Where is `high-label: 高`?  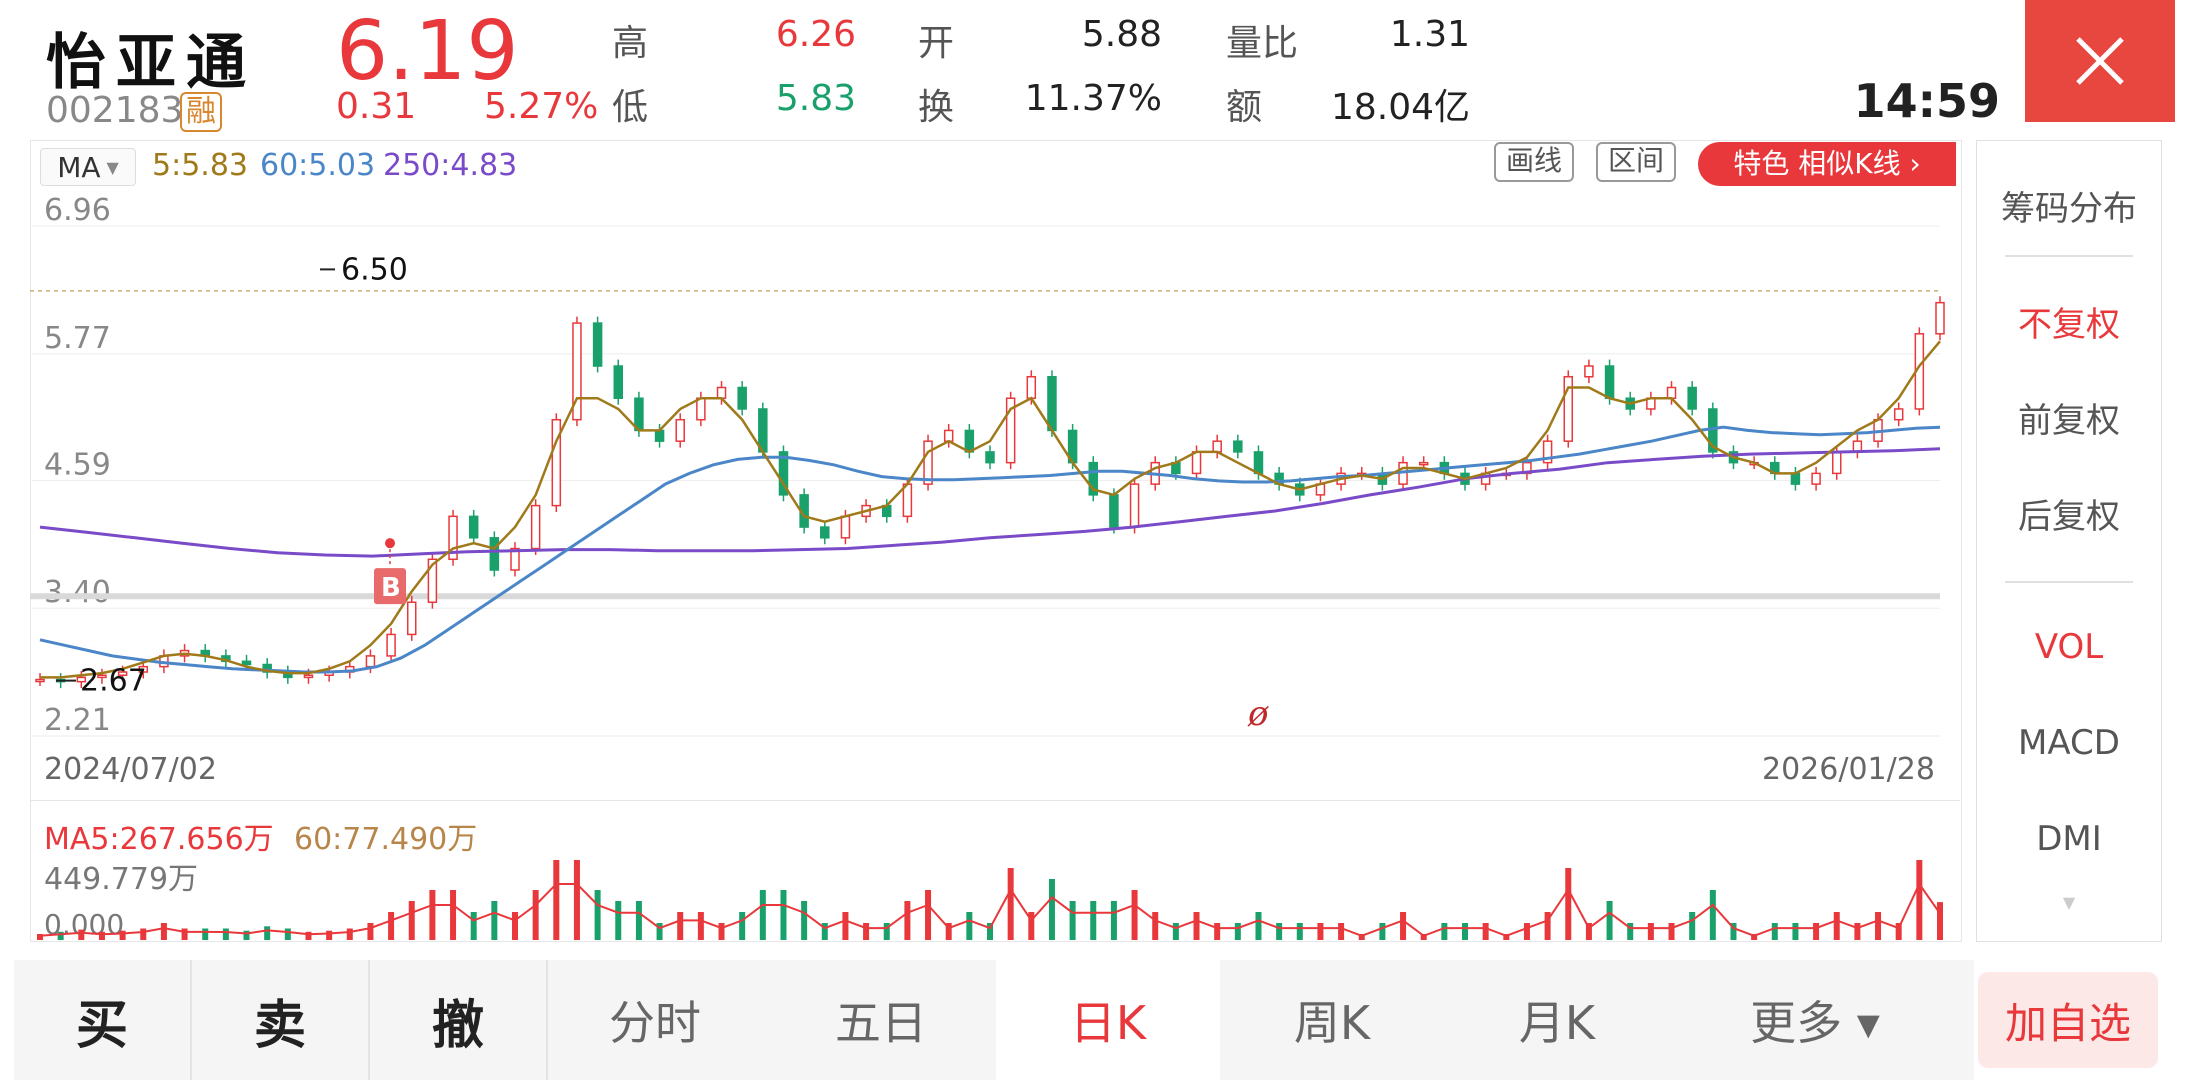
high-label: 高 is located at coordinates (630, 43).